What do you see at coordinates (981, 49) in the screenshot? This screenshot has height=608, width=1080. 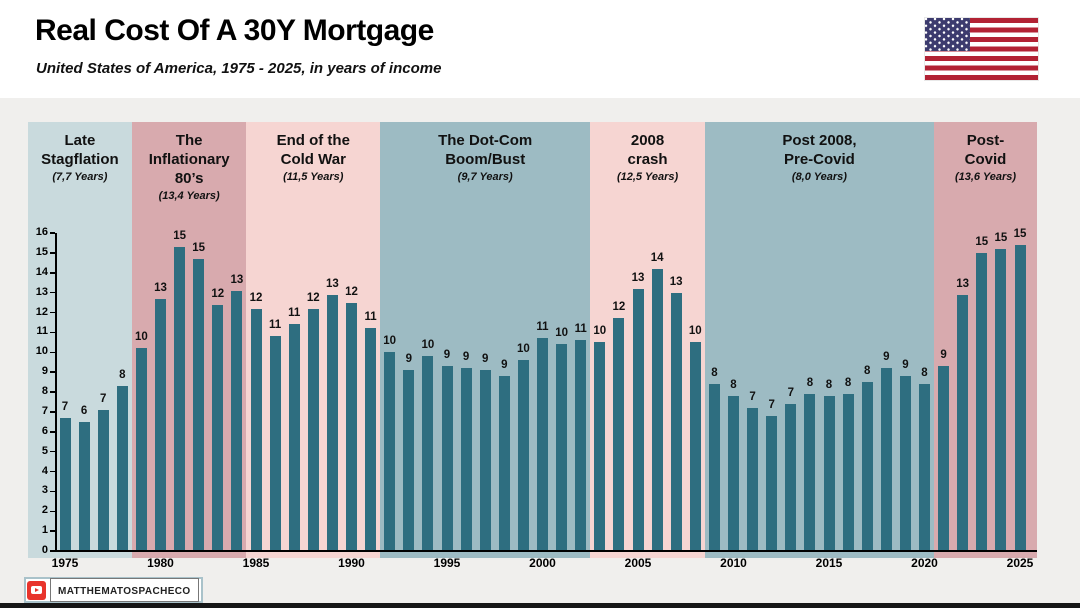 I see `us-flag-icon` at bounding box center [981, 49].